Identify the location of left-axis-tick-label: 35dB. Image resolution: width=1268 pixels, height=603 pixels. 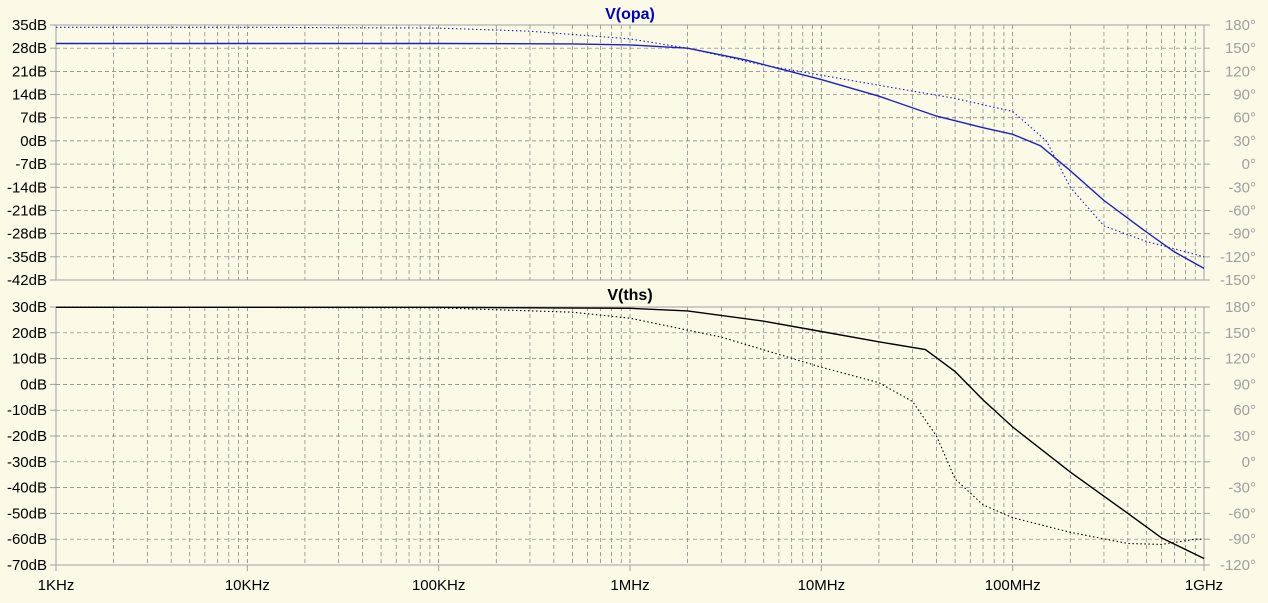
(29, 25).